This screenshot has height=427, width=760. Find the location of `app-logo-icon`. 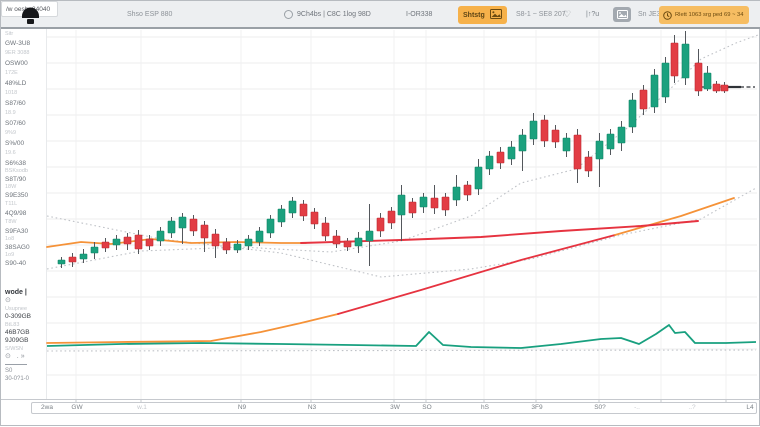

app-logo-icon is located at coordinates (30, 14).